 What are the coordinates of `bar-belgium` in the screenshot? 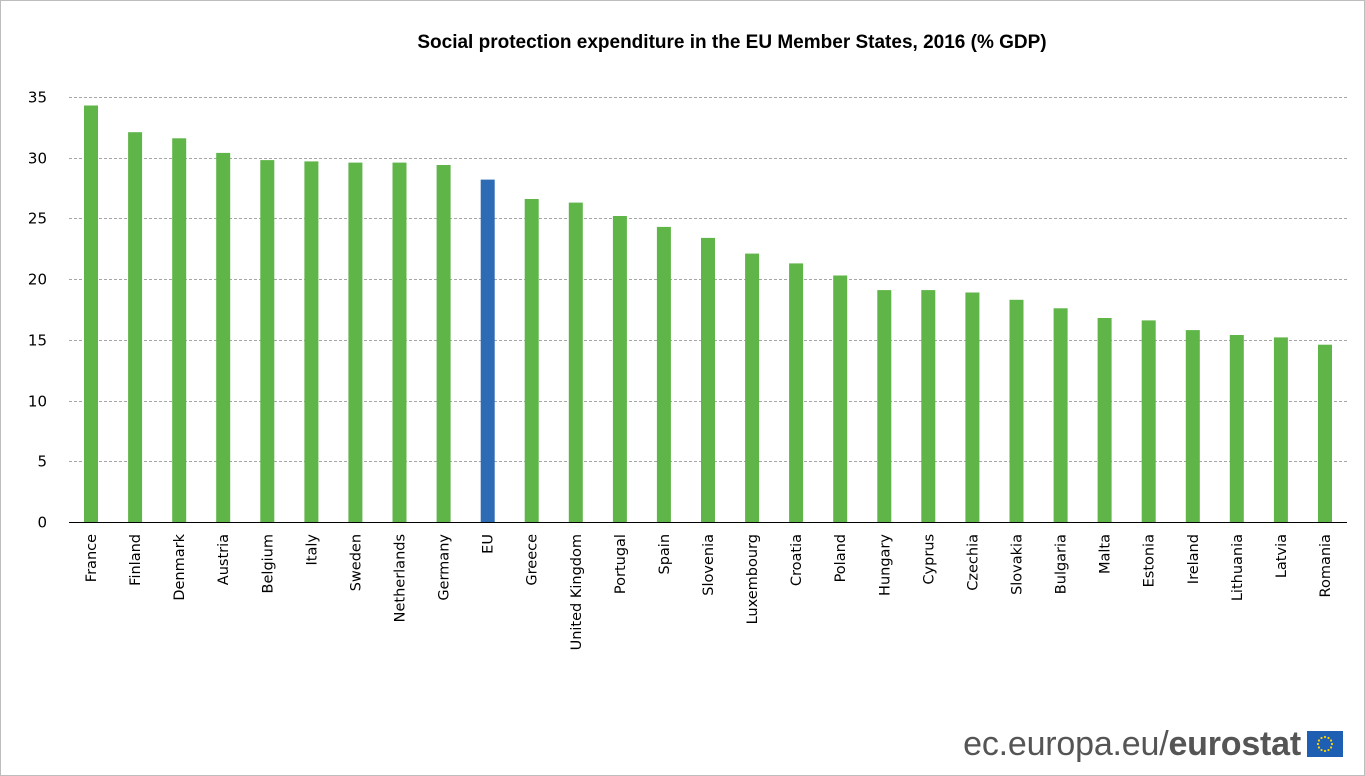 It's located at (267, 341).